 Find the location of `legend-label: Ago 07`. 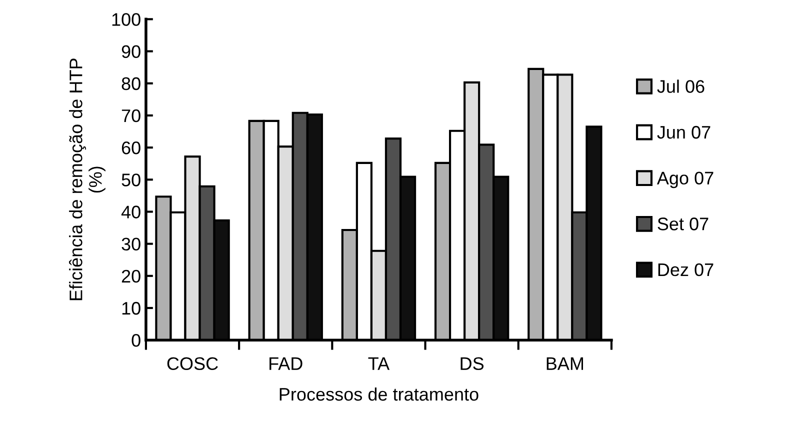

legend-label: Ago 07 is located at coordinates (685, 180).